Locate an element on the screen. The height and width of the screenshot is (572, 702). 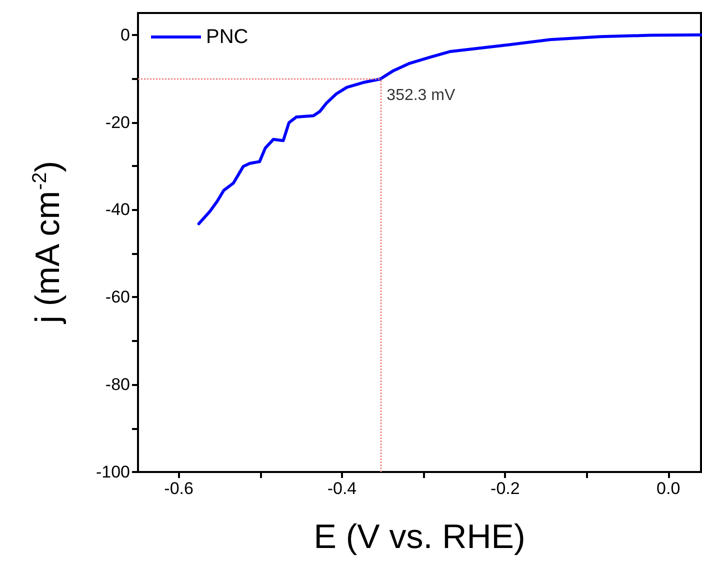
y-tick-label: -80 is located at coordinates (117, 384).